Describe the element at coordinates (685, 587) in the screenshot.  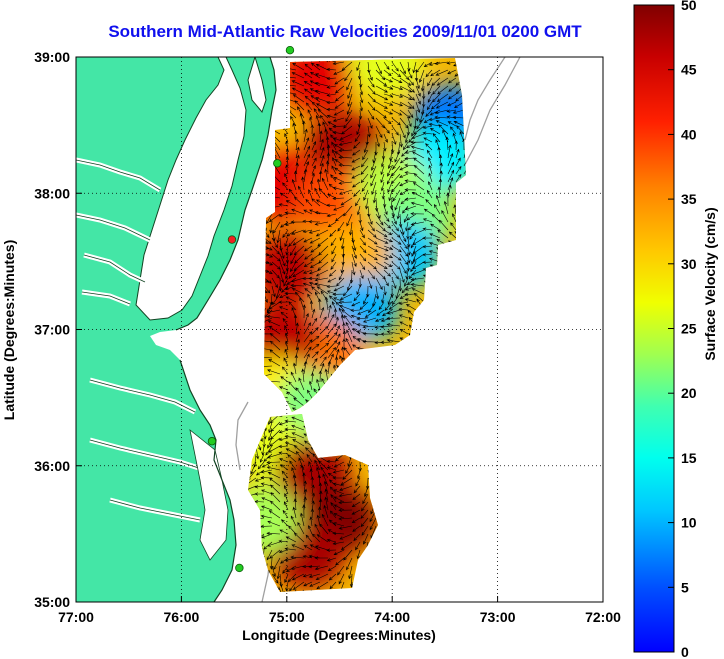
I see `colorbar-tick-label: 5` at that location.